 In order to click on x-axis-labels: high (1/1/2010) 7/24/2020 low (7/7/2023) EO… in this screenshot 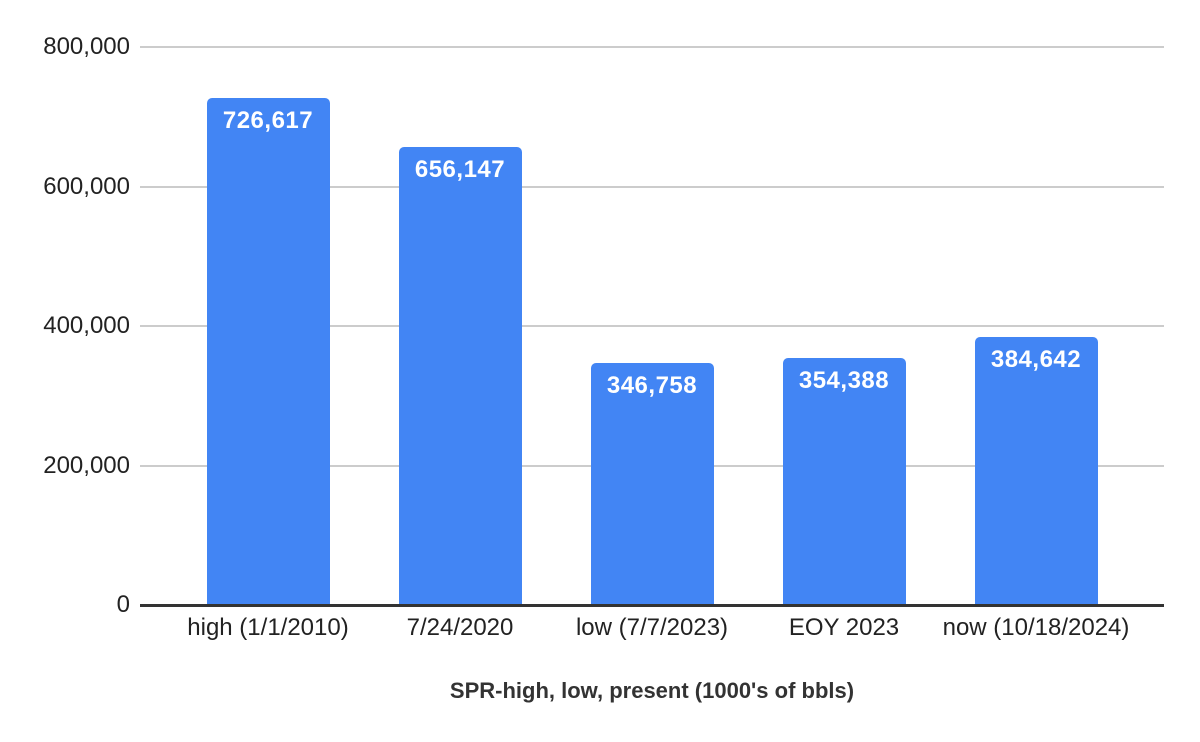, I will do `click(652, 628)`.